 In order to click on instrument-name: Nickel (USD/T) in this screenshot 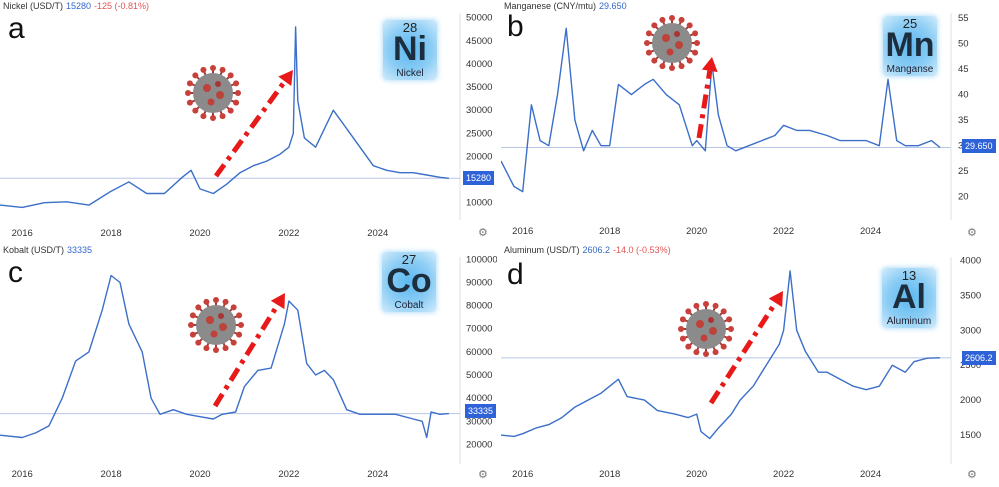, I will do `click(33, 6)`.